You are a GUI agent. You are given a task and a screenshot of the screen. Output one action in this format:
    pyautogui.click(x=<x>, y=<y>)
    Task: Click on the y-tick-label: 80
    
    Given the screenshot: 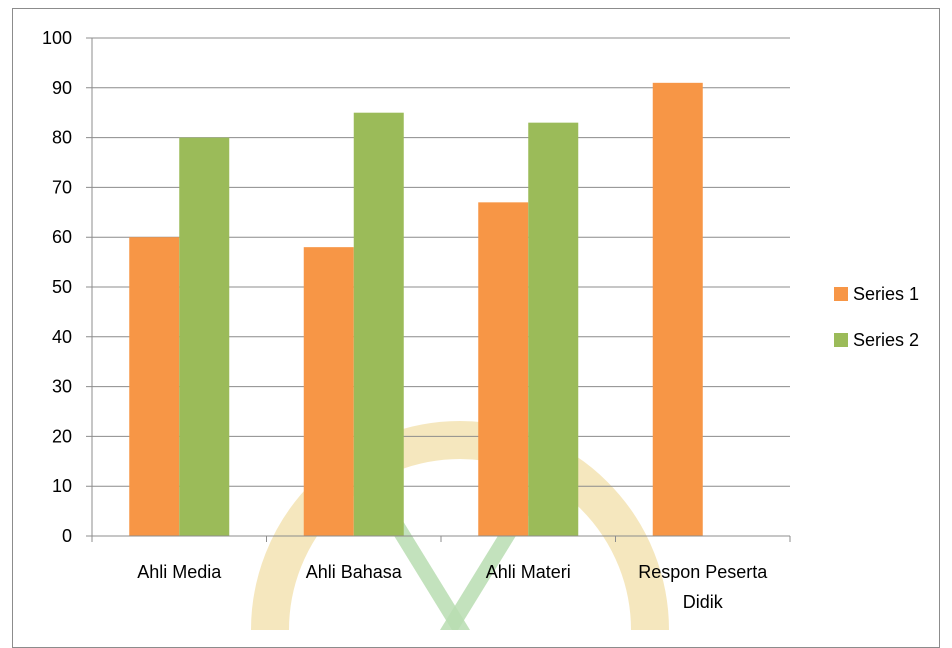 What is the action you would take?
    pyautogui.click(x=62, y=138)
    